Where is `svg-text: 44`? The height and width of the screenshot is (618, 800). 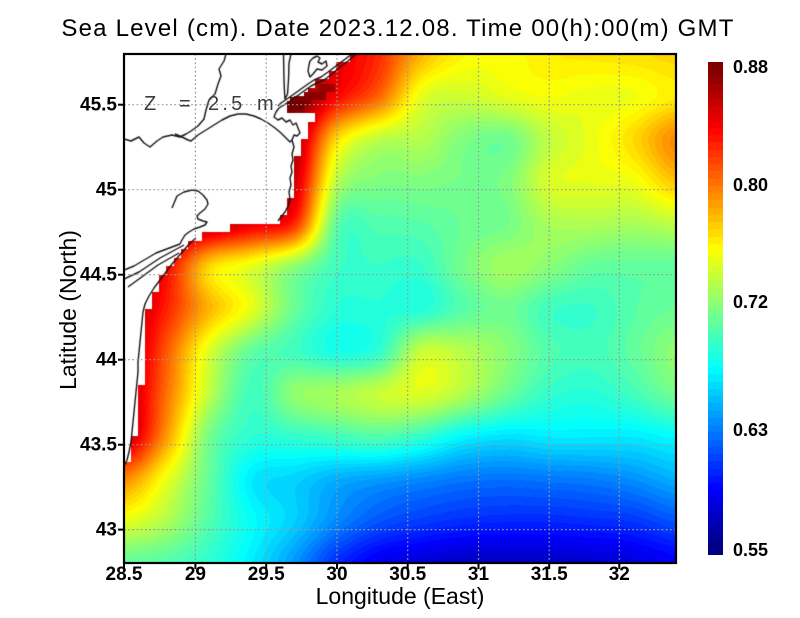 svg-text: 44 is located at coordinates (107, 360).